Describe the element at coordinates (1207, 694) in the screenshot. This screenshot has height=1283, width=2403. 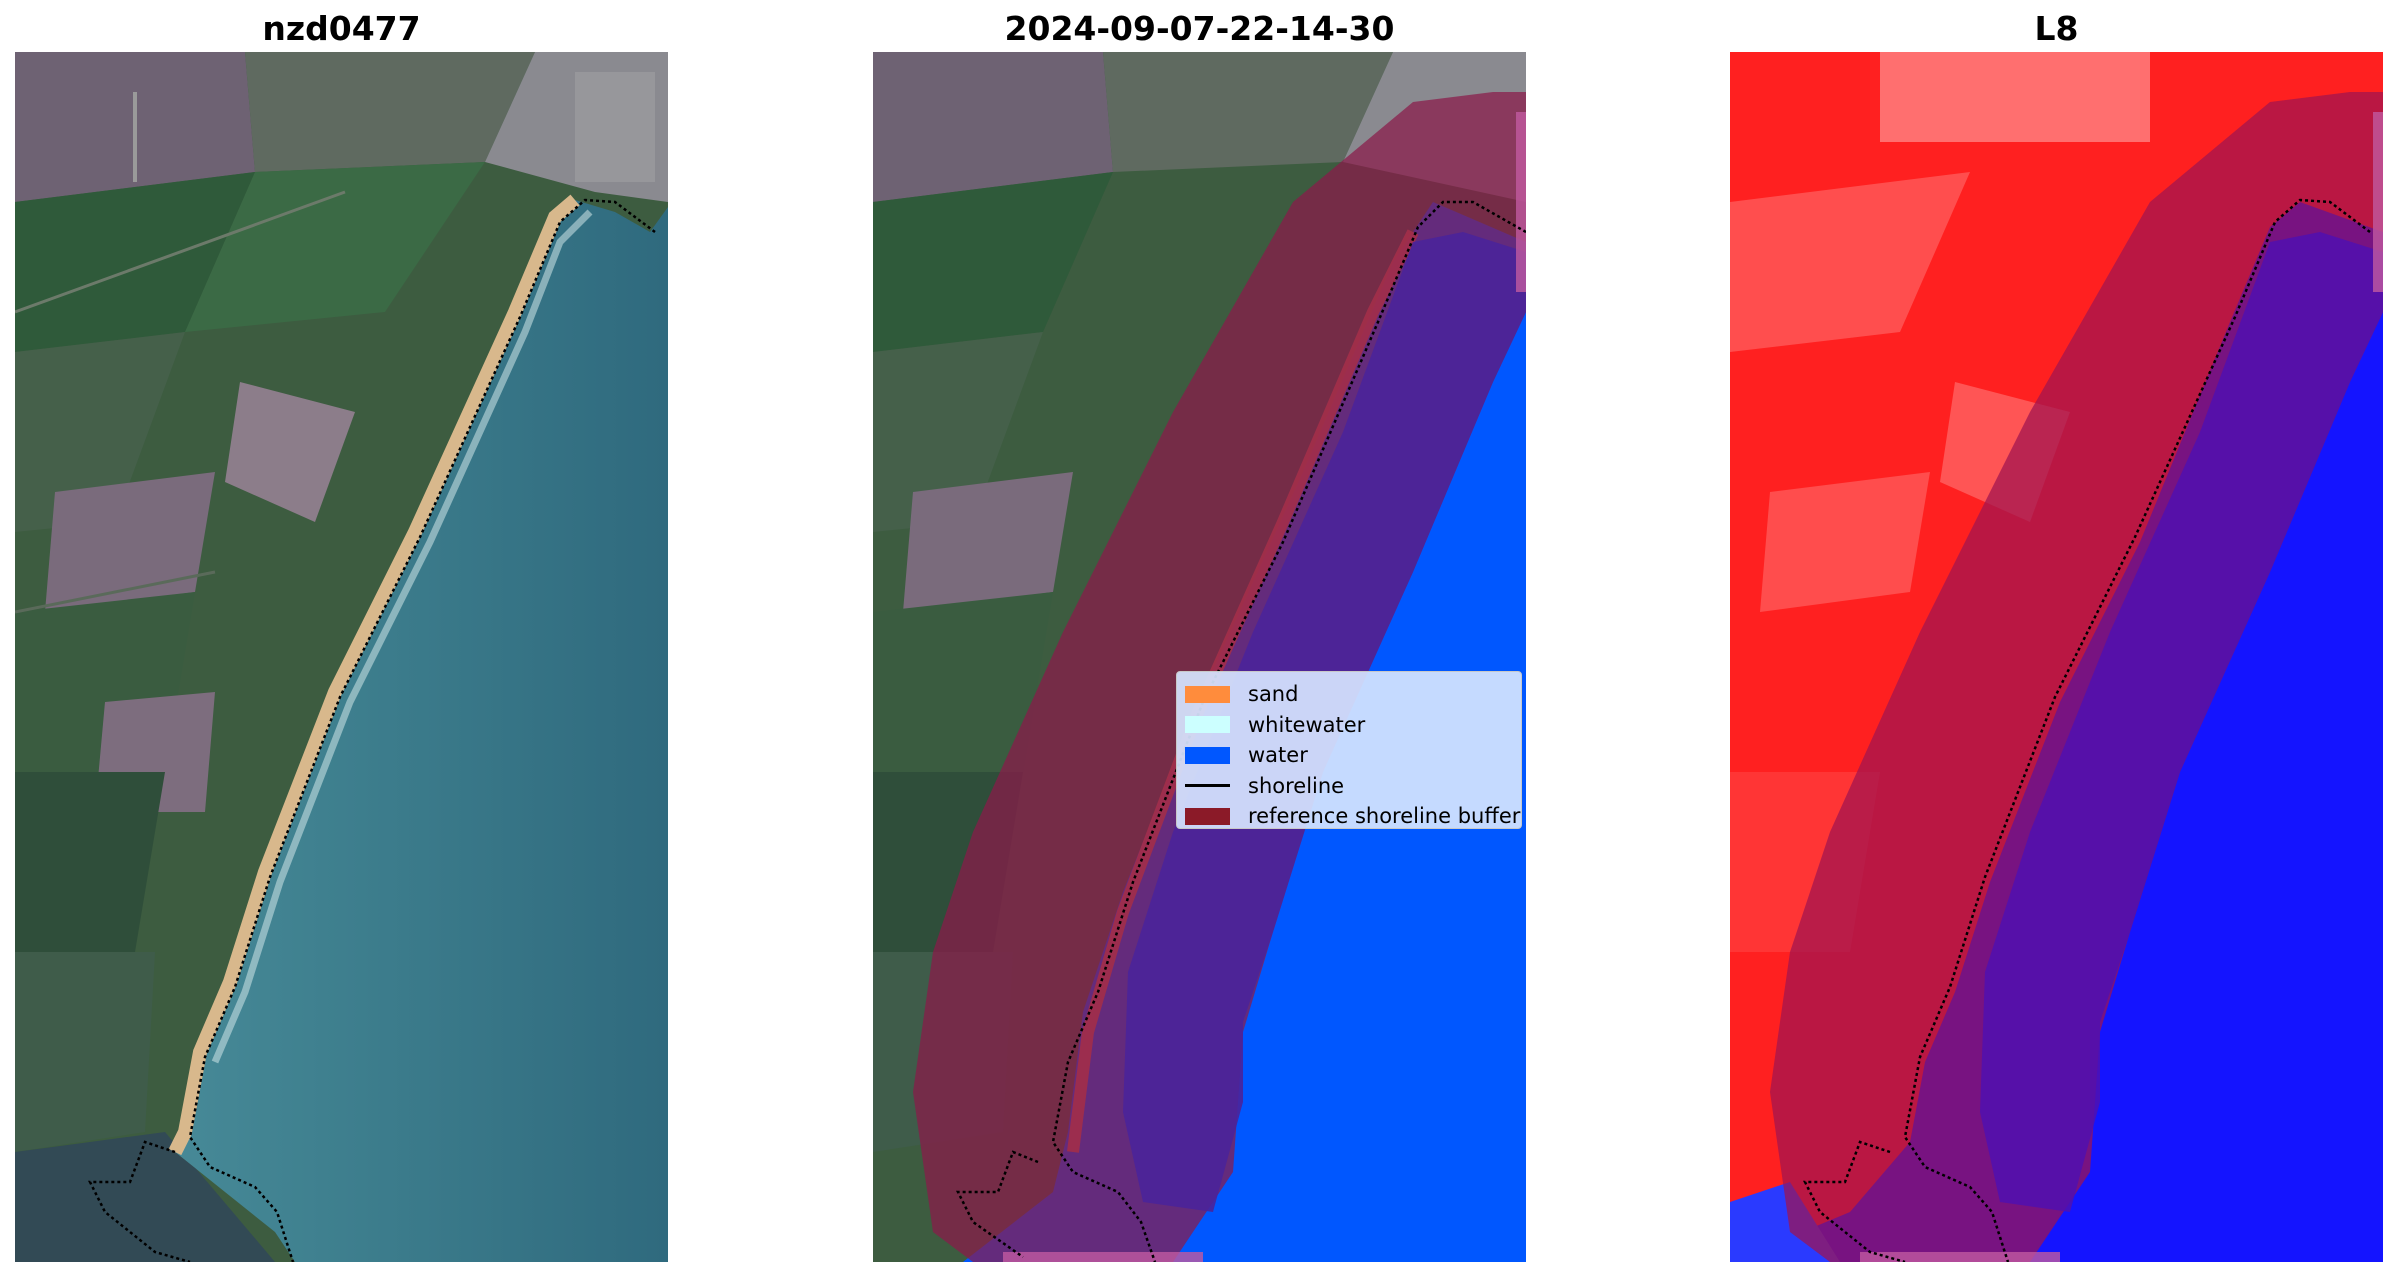
I see `sand-swatch-icon` at that location.